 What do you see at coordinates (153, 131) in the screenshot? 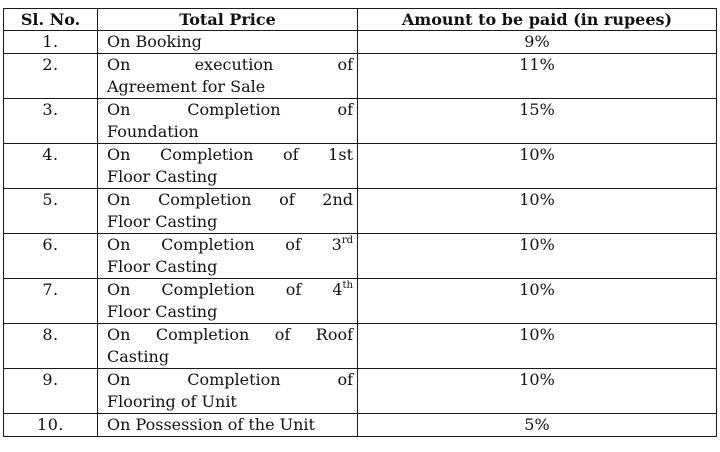
I see `stage-text-line-2: Foundation` at bounding box center [153, 131].